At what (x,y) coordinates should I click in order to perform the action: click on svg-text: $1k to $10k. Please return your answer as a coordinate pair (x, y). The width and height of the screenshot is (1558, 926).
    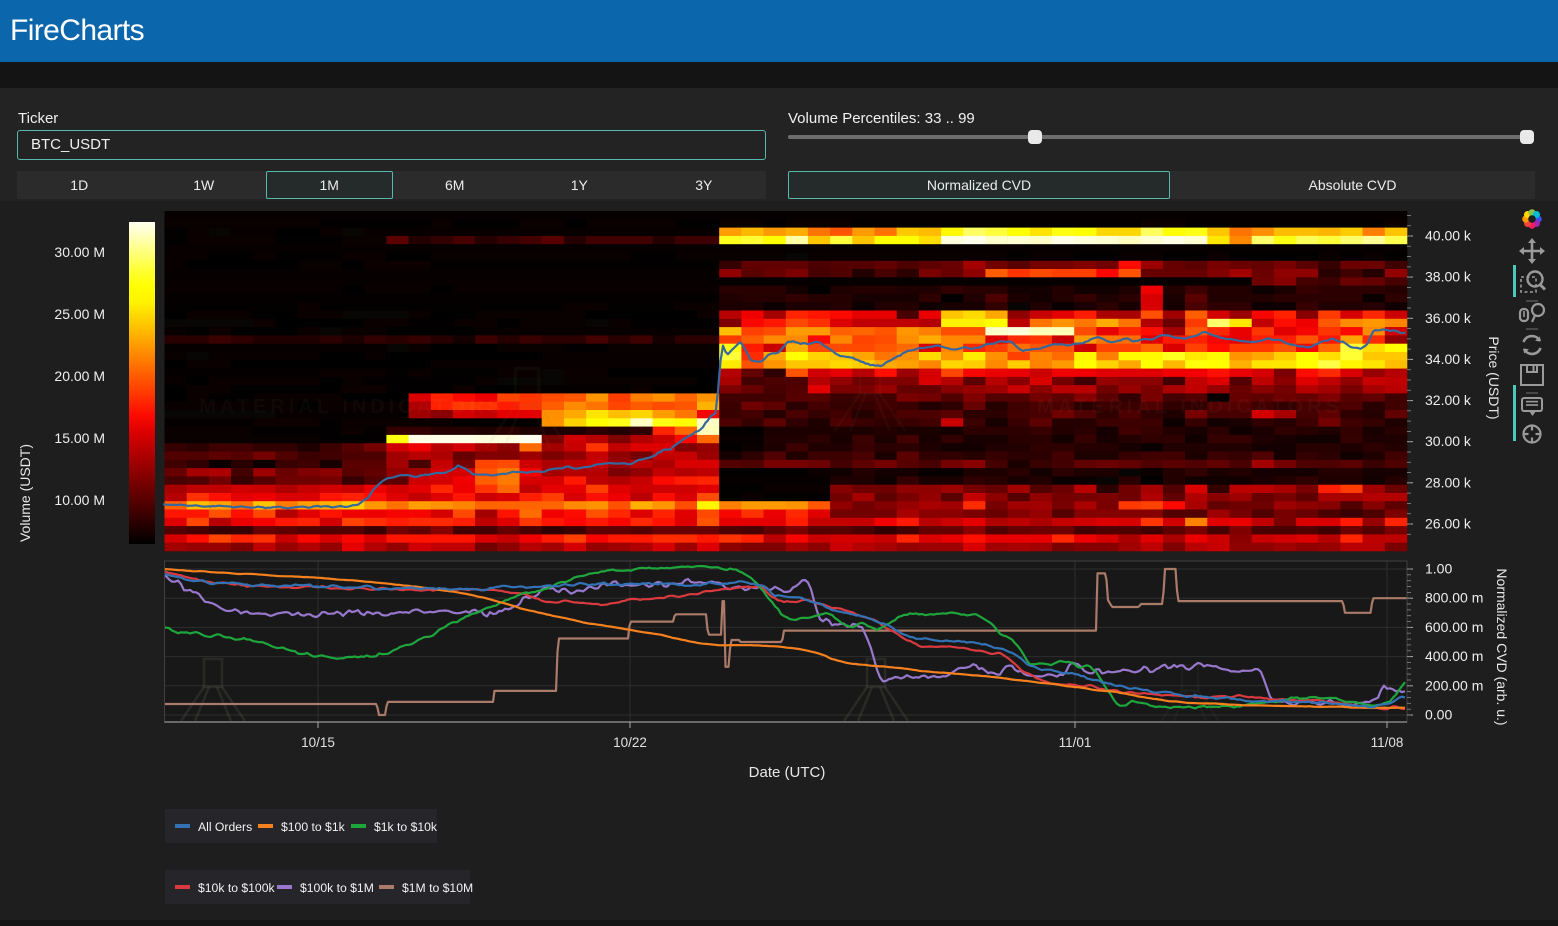
    Looking at the image, I should click on (406, 827).